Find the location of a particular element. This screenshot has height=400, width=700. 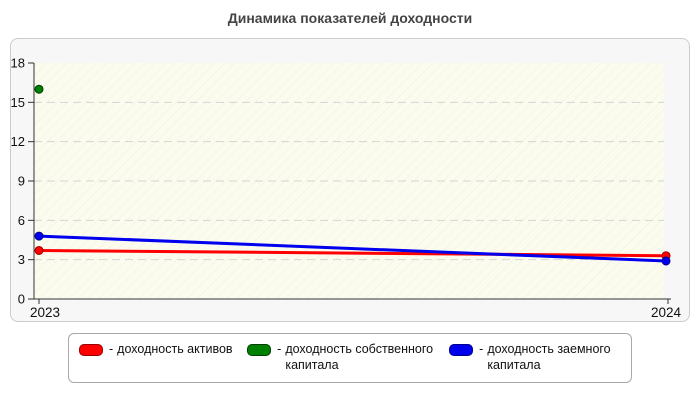

green-series-swatch-icon is located at coordinates (259, 350).